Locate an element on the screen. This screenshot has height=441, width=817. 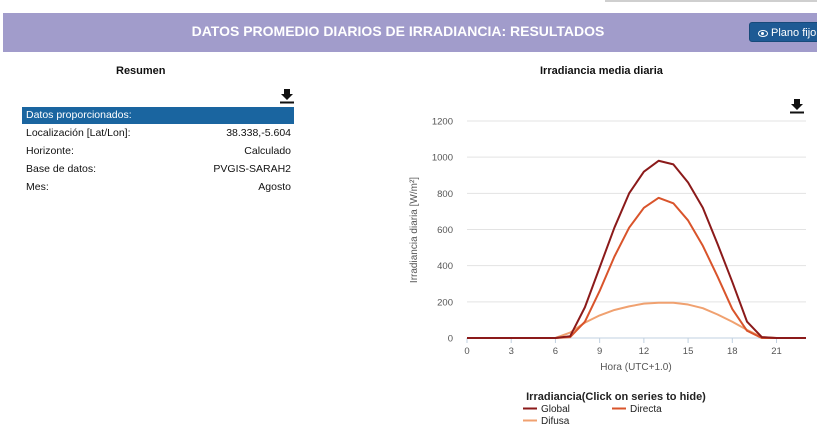
x-tick-label: 6 is located at coordinates (555, 351).